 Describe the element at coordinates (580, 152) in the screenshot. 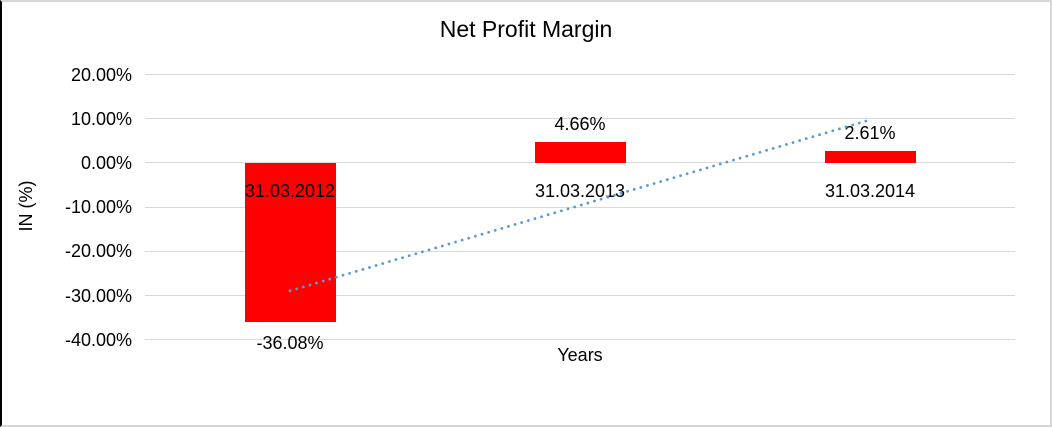

I see `bar-31-03-2013` at that location.